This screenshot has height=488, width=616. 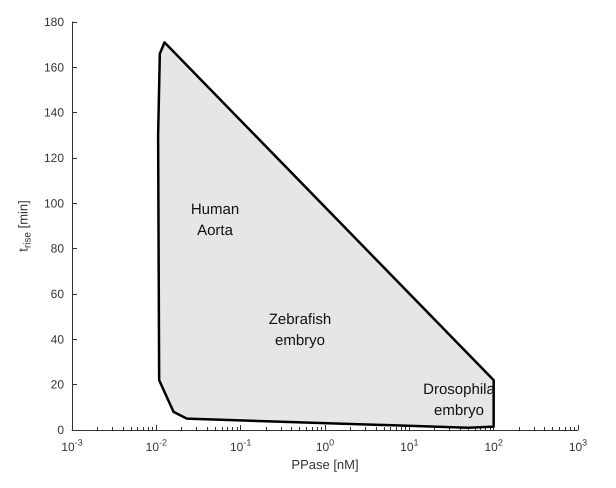 What do you see at coordinates (60, 430) in the screenshot?
I see `y-tick-label: 0` at bounding box center [60, 430].